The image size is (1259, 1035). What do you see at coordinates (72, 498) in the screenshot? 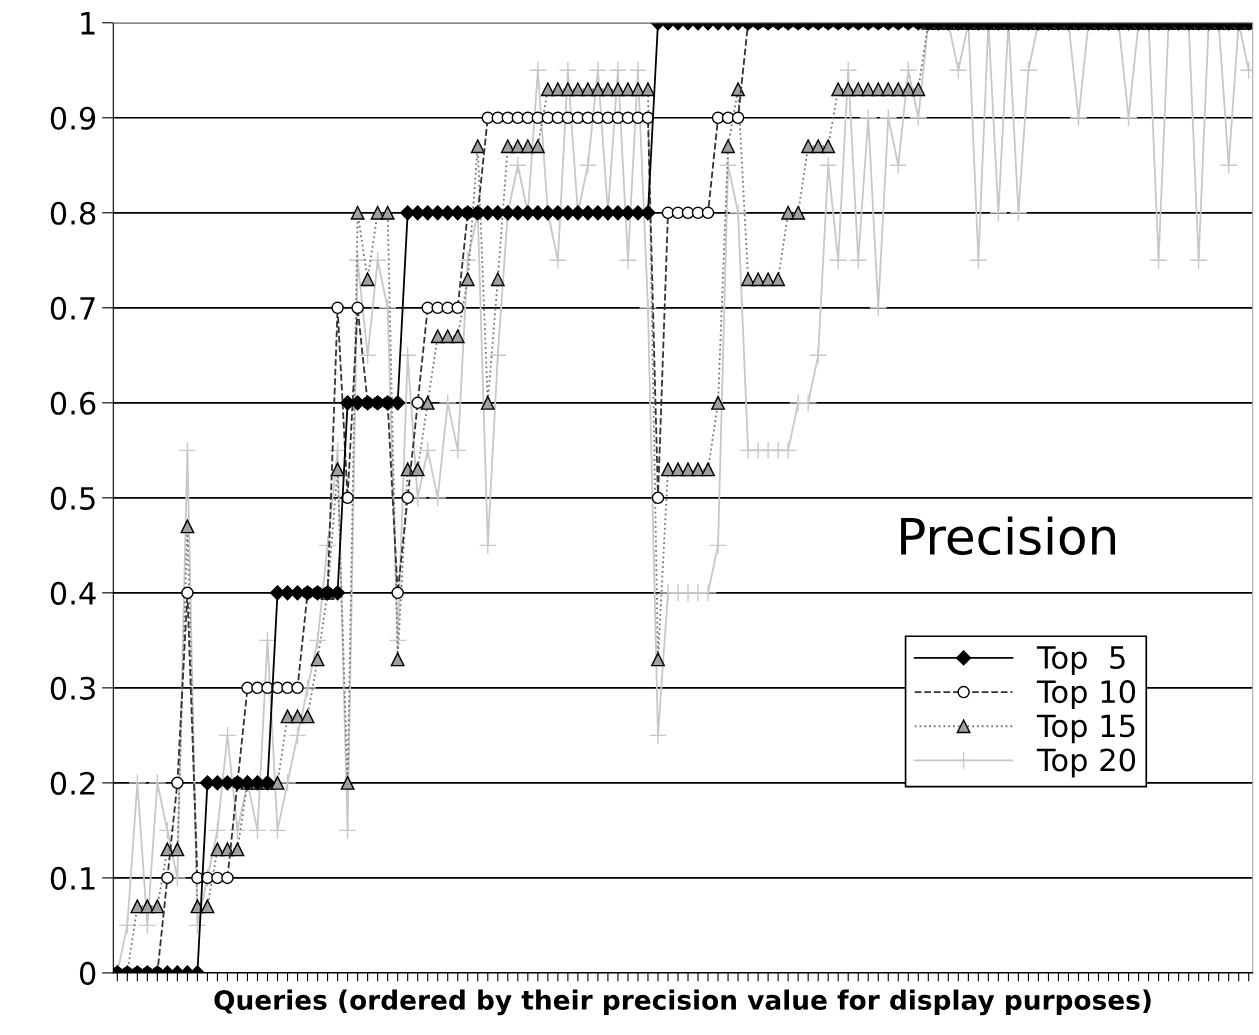
I see `y-tick-label: 0.5` at bounding box center [72, 498].